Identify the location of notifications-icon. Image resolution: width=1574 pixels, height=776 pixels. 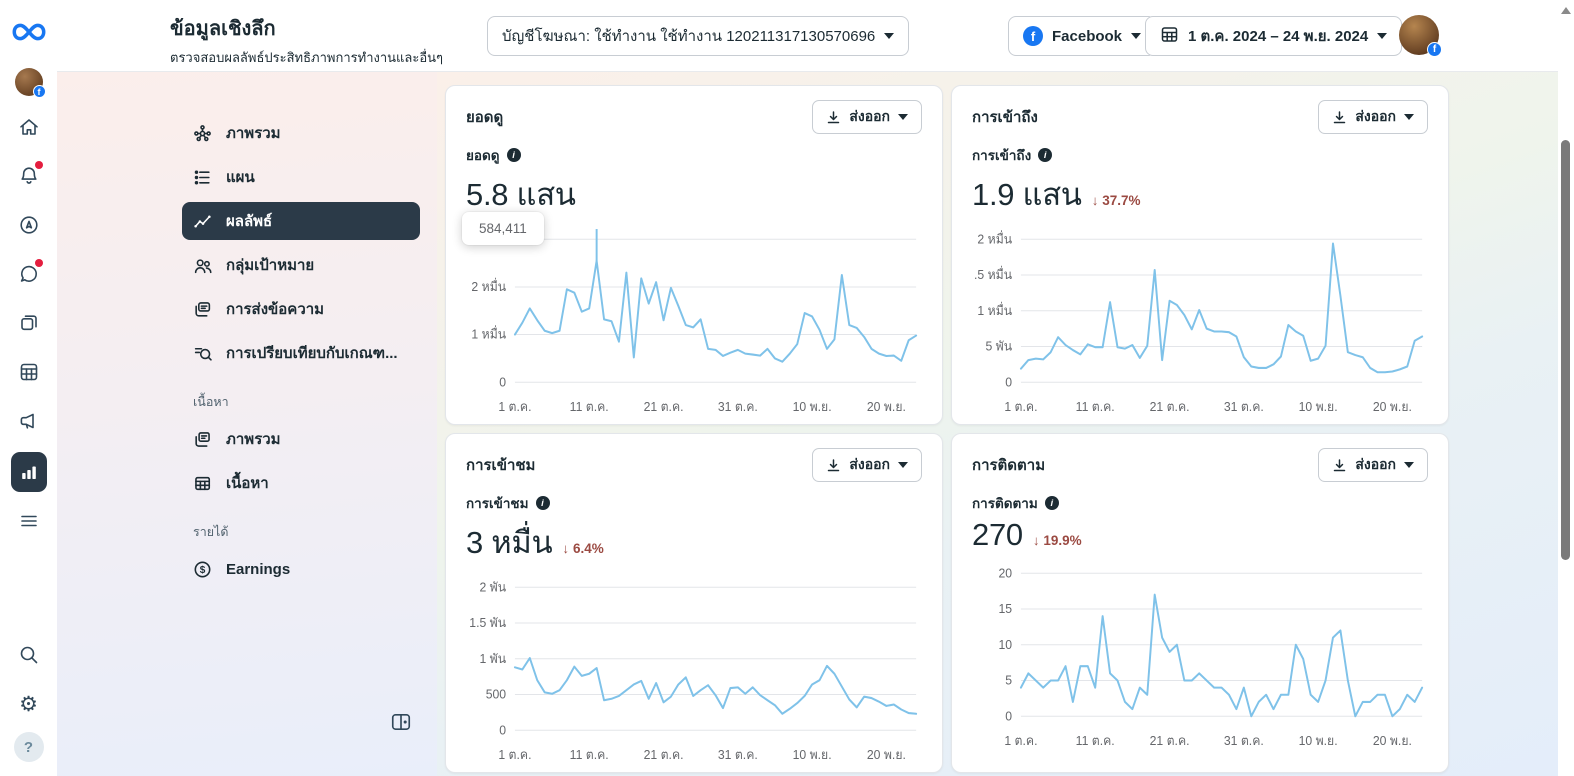
(29, 176).